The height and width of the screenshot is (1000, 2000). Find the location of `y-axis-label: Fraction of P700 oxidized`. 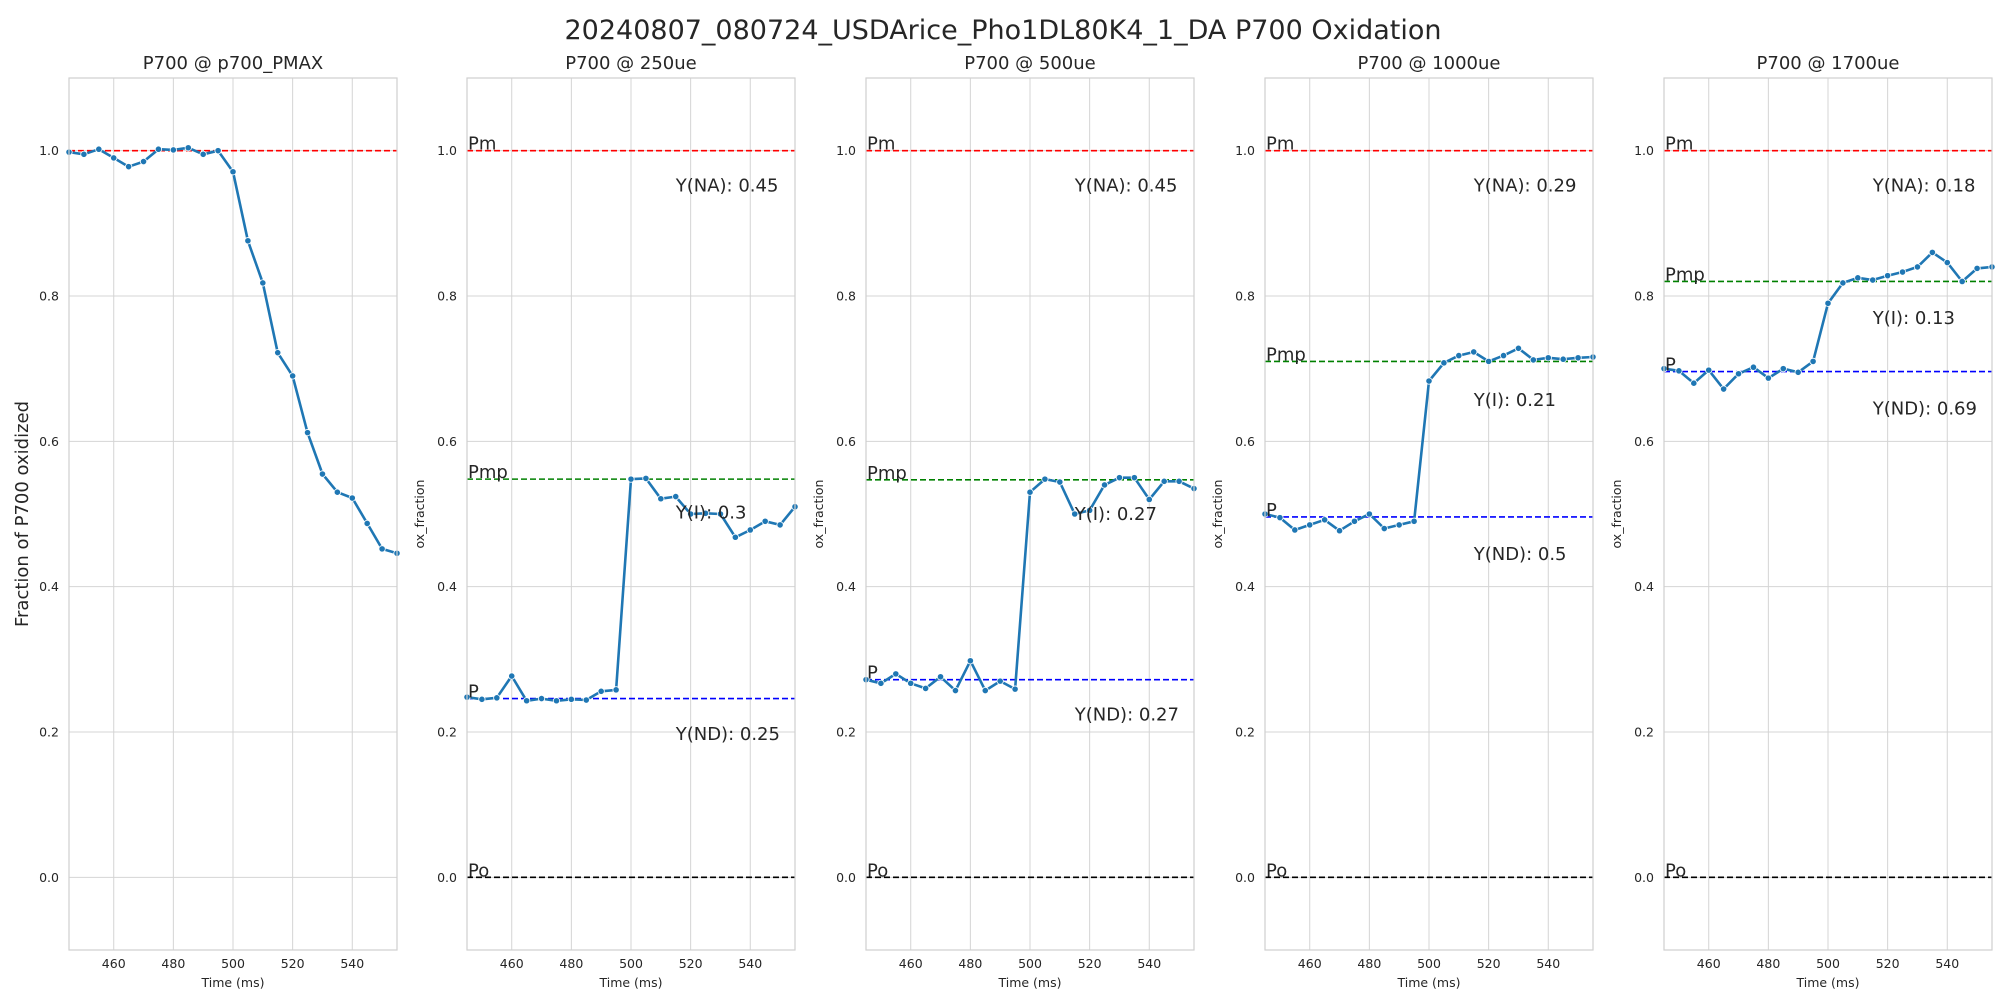

y-axis-label: Fraction of P700 oxidized is located at coordinates (22, 514).